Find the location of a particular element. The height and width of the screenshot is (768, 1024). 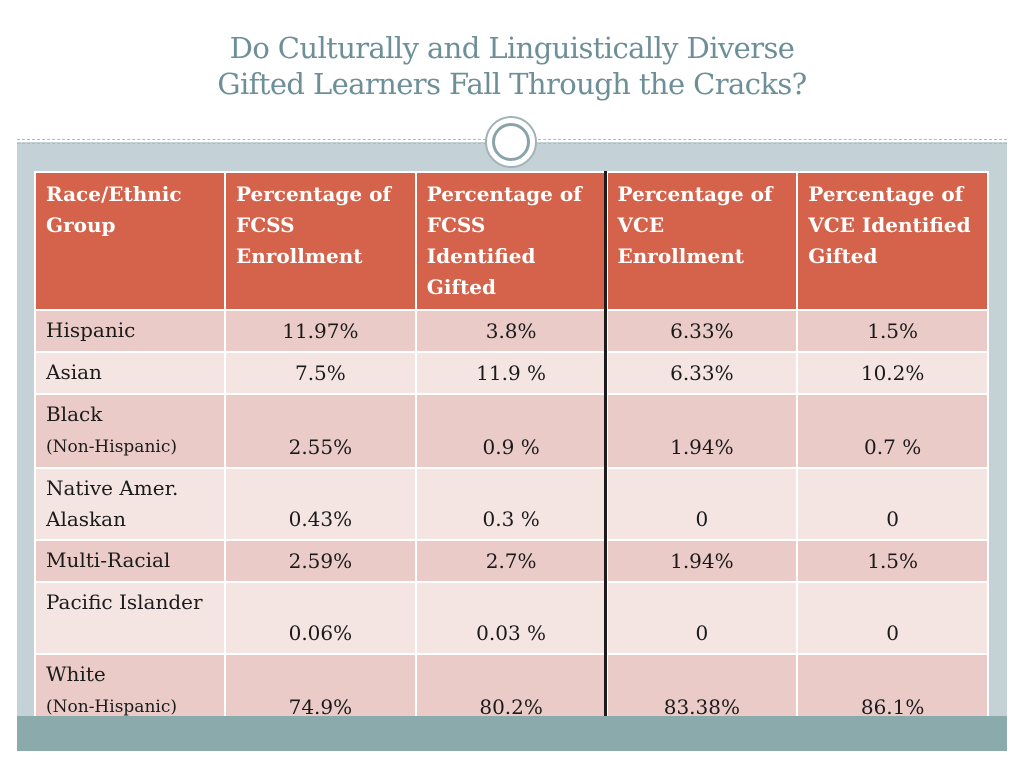

table-row: Hispanic 11.97% 3.8% 6.33% 1.5% is located at coordinates (511, 331).